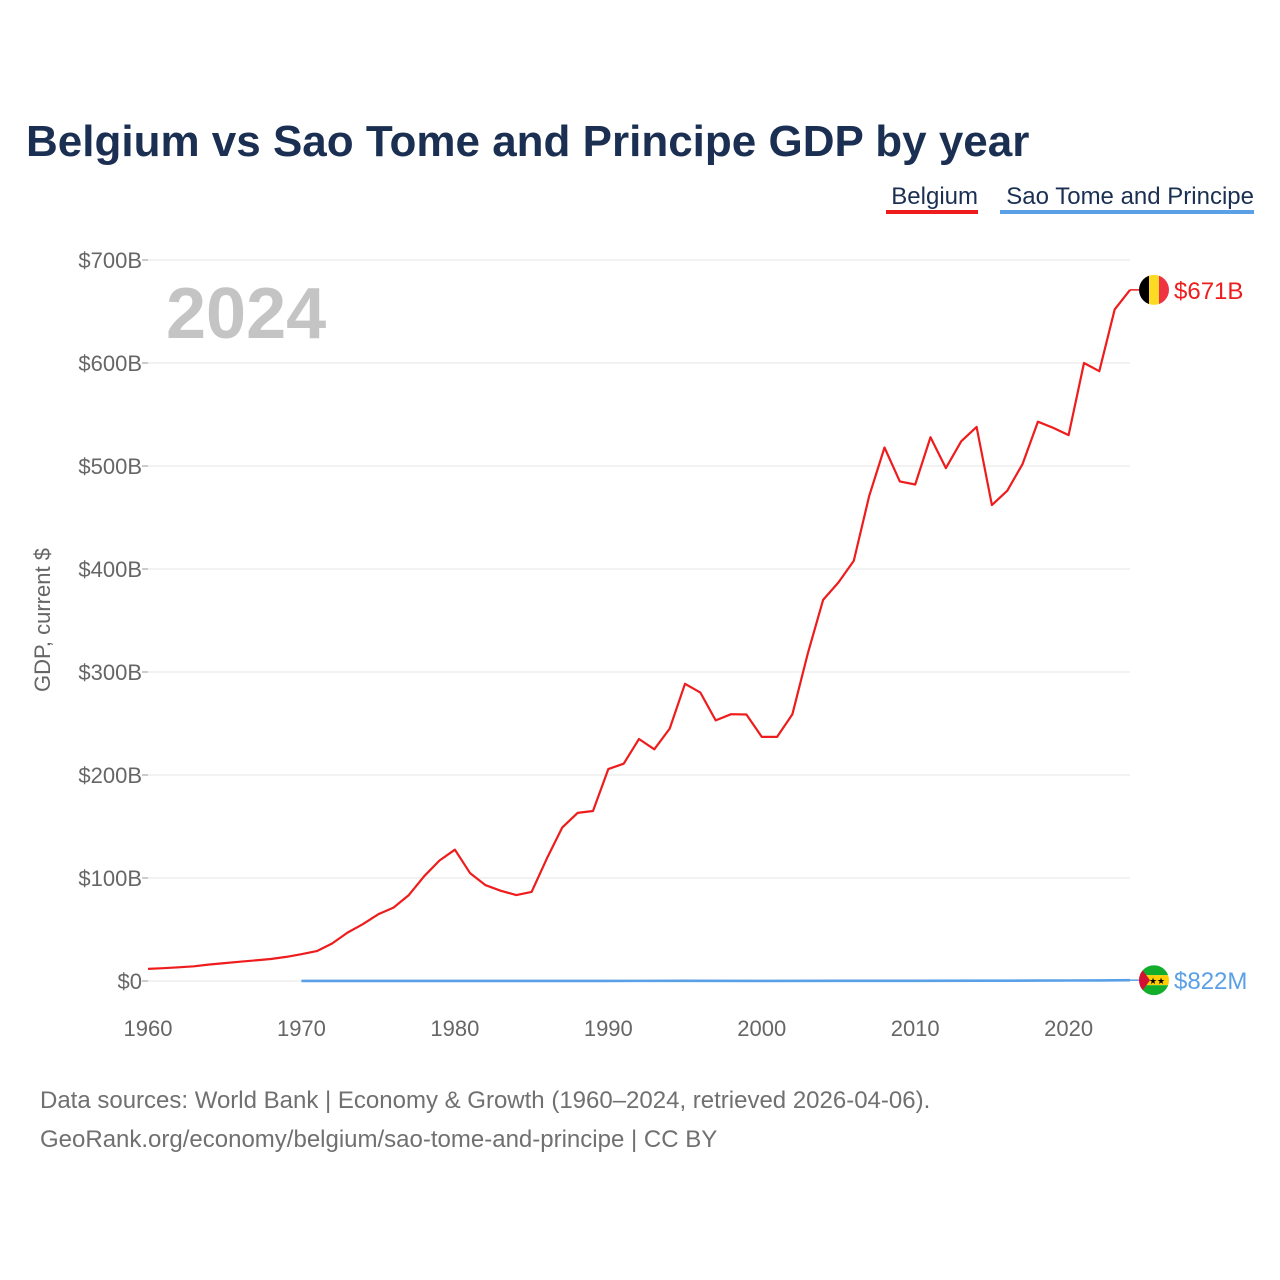 The image size is (1280, 1280). I want to click on y-tick-label: $700B, so click(110, 260).